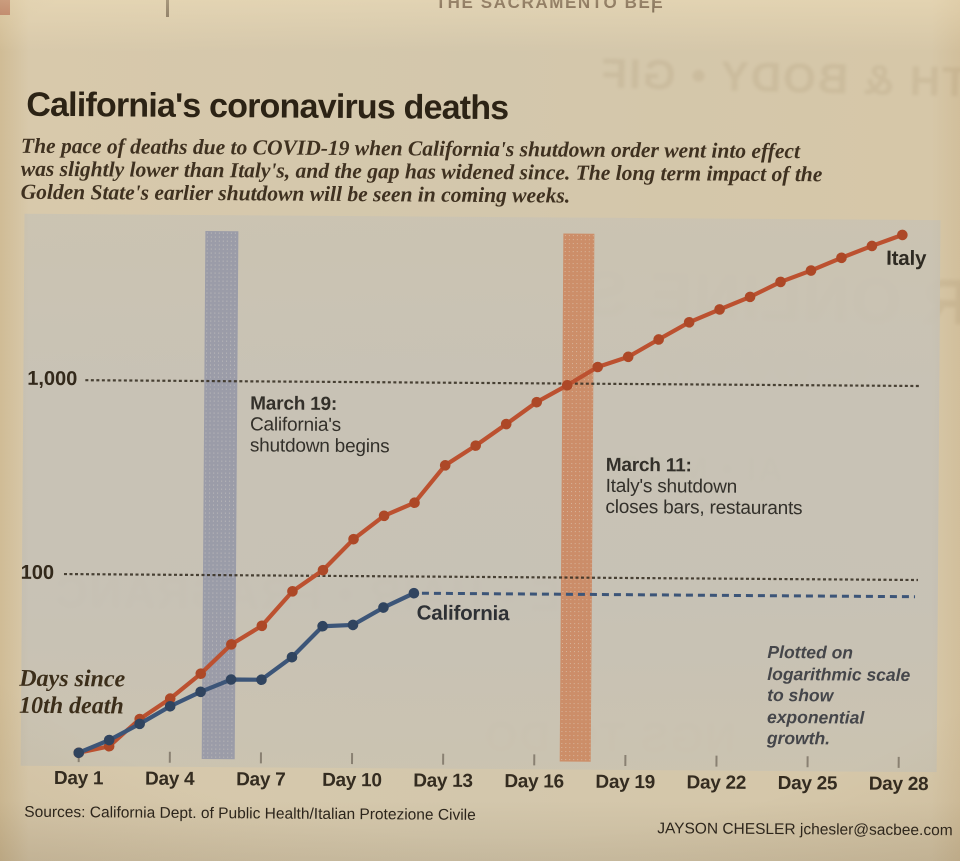 Image resolution: width=960 pixels, height=861 pixels. What do you see at coordinates (898, 784) in the screenshot?
I see `x-axis-label-day-28: Day 28` at bounding box center [898, 784].